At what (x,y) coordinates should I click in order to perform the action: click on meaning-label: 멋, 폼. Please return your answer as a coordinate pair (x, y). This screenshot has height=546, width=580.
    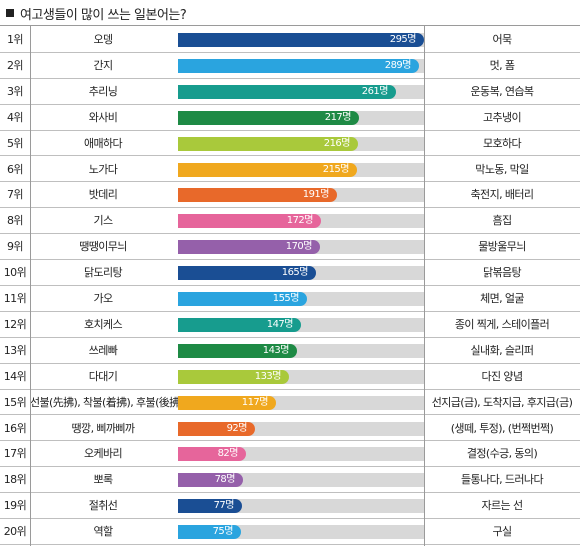
    Looking at the image, I should click on (502, 65).